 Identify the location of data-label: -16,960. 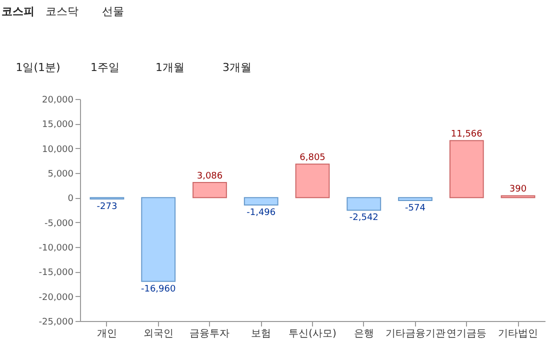
(158, 289).